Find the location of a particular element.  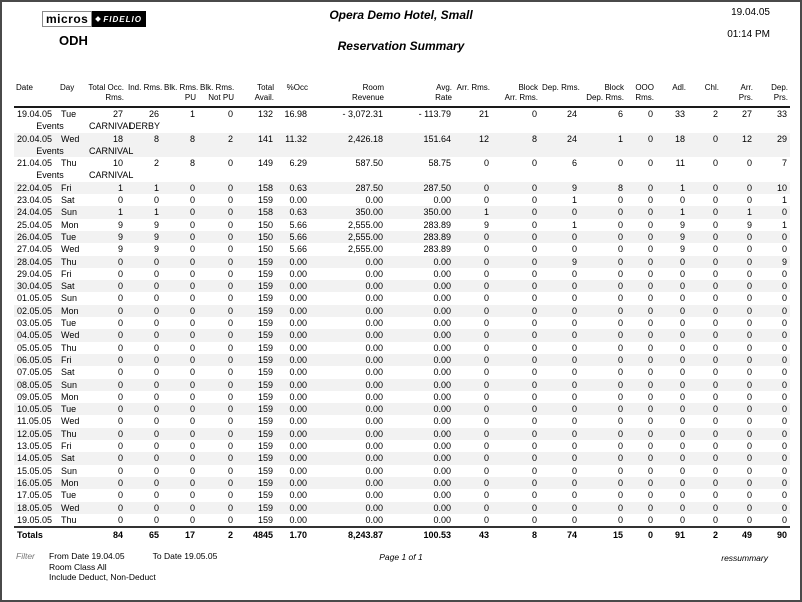

cell-adl: 9 is located at coordinates (682, 236).